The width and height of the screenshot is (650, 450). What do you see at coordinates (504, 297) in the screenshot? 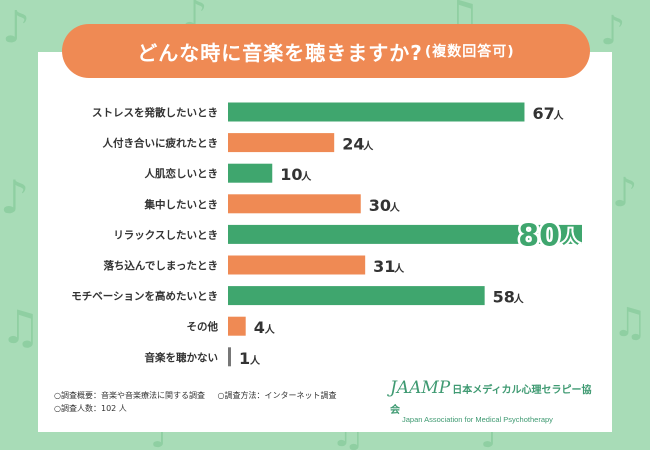
I see `data-label: 58` at bounding box center [504, 297].